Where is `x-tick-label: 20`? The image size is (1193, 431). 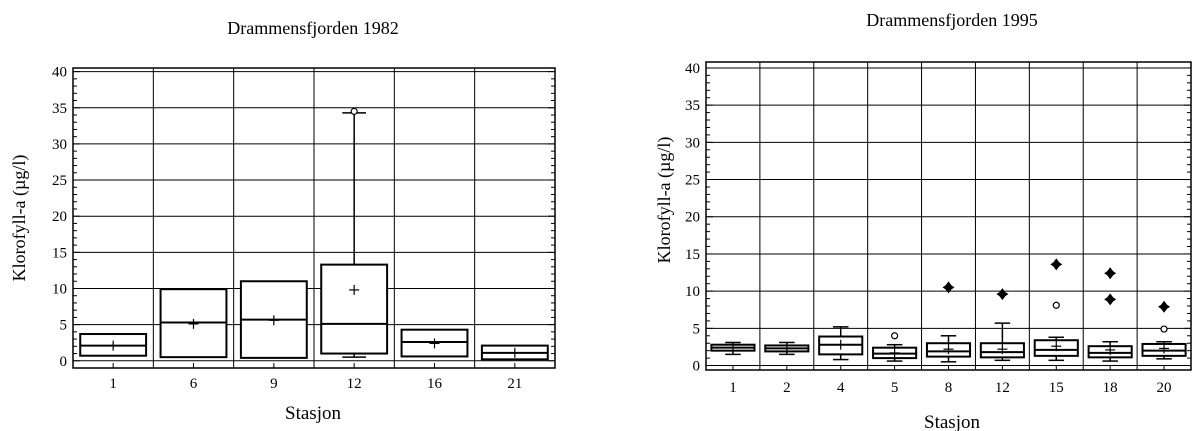 x-tick-label: 20 is located at coordinates (1164, 388).